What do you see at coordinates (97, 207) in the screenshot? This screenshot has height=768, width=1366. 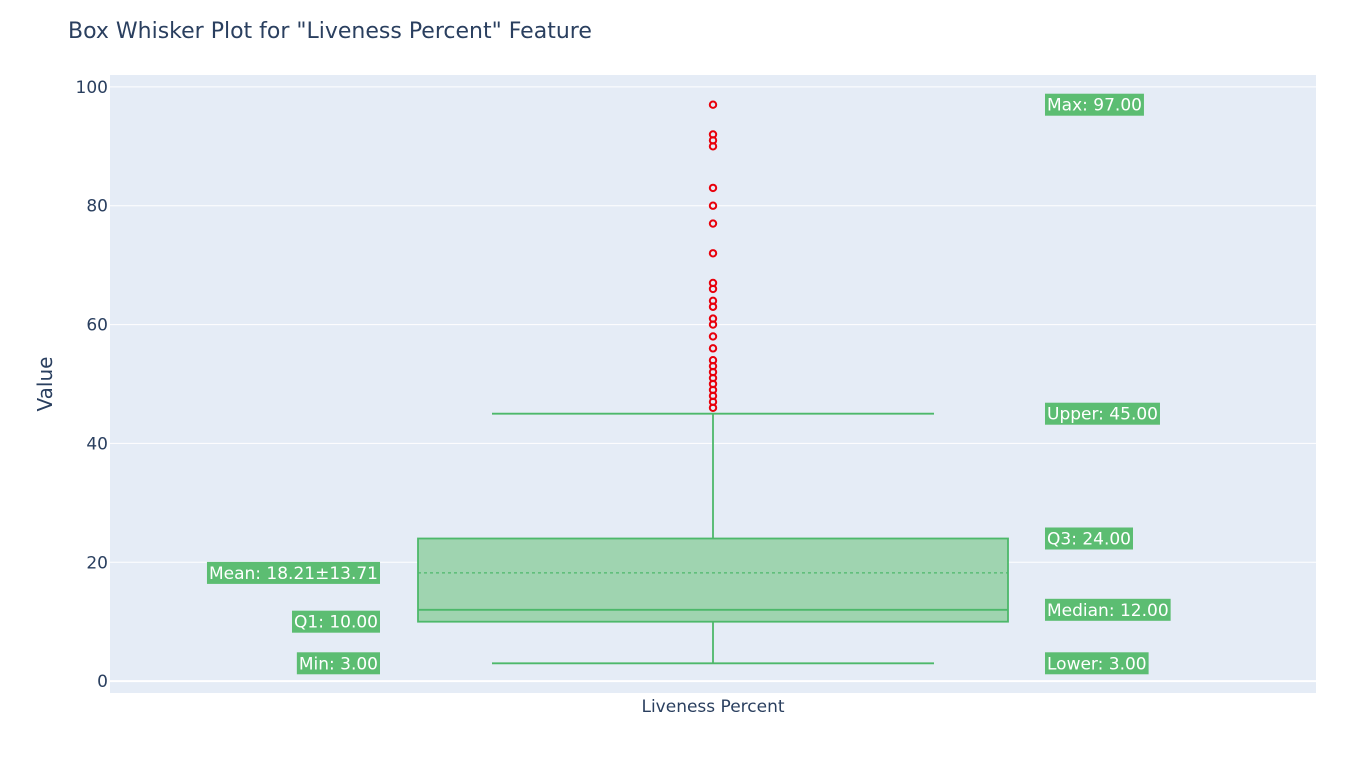 I see `y-tick-label: 80` at bounding box center [97, 207].